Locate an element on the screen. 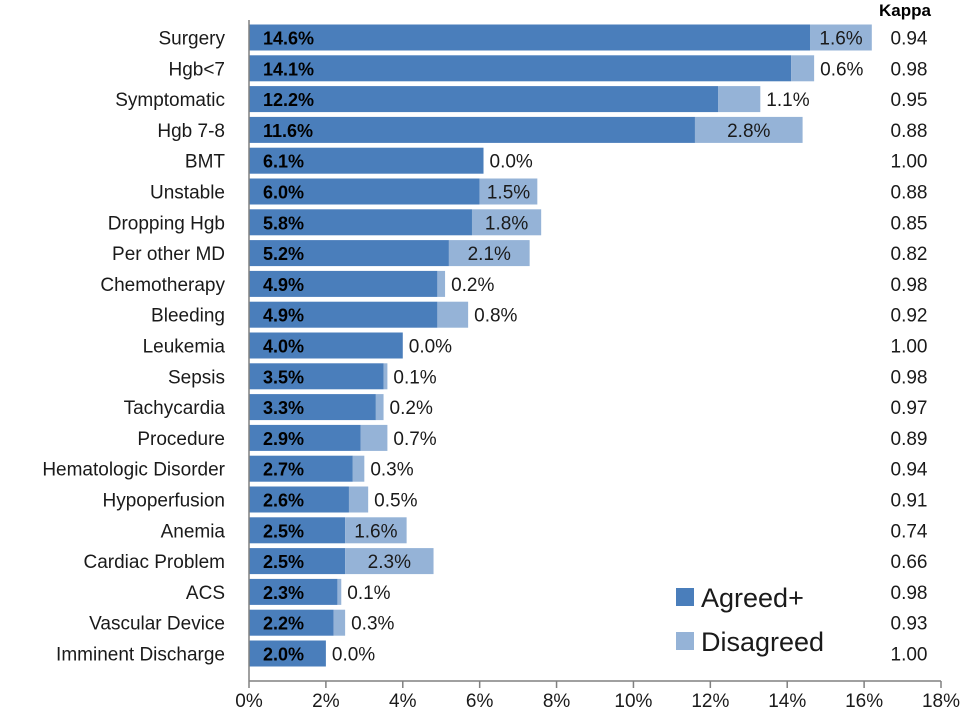  x-tick-label: 2% is located at coordinates (326, 701).